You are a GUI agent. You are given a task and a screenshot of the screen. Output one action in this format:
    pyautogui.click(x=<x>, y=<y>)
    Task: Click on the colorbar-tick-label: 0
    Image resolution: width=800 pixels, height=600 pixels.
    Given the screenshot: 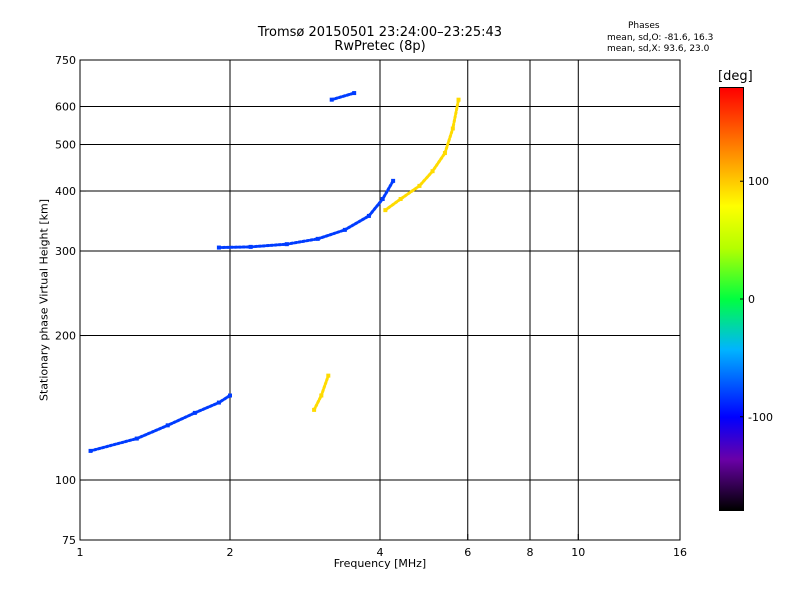 What is the action you would take?
    pyautogui.click(x=751, y=299)
    